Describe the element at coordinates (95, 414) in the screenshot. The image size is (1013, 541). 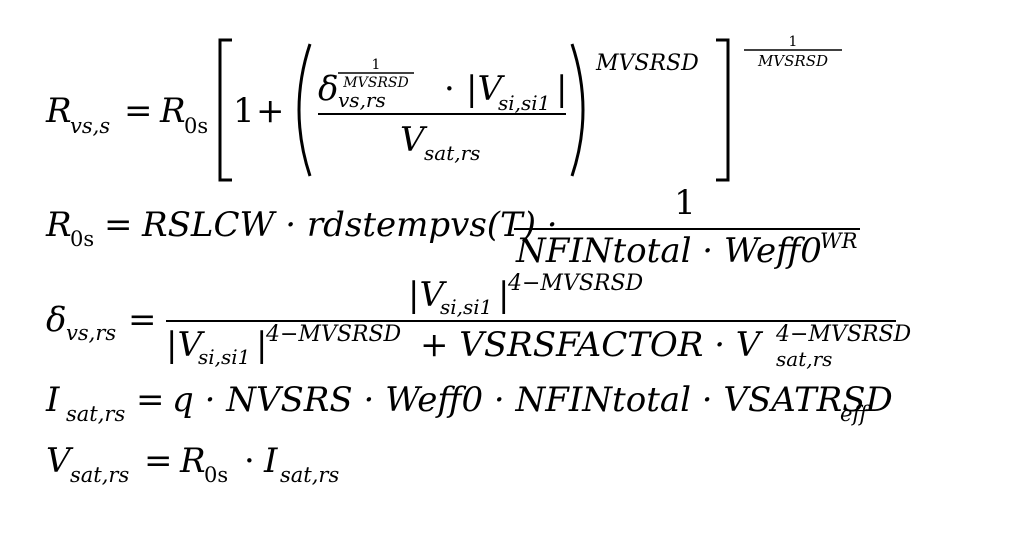
I see `eq4-lhs-sub: sat,rs` at that location.